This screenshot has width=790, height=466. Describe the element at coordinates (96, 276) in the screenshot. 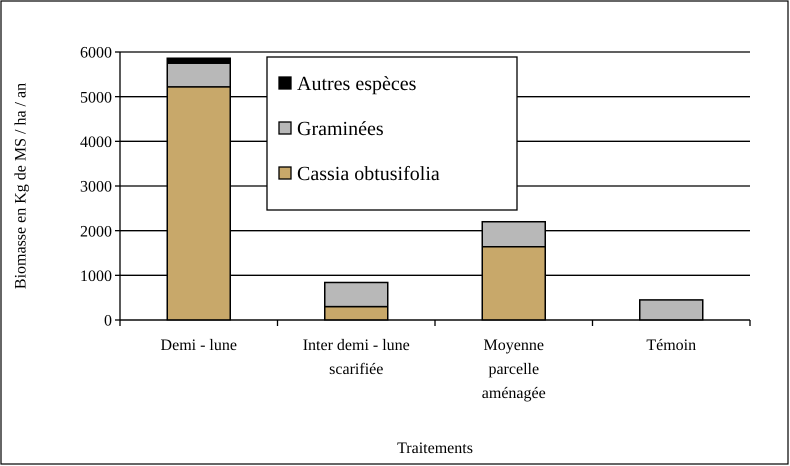

I see `y-tick-label: 1000` at that location.